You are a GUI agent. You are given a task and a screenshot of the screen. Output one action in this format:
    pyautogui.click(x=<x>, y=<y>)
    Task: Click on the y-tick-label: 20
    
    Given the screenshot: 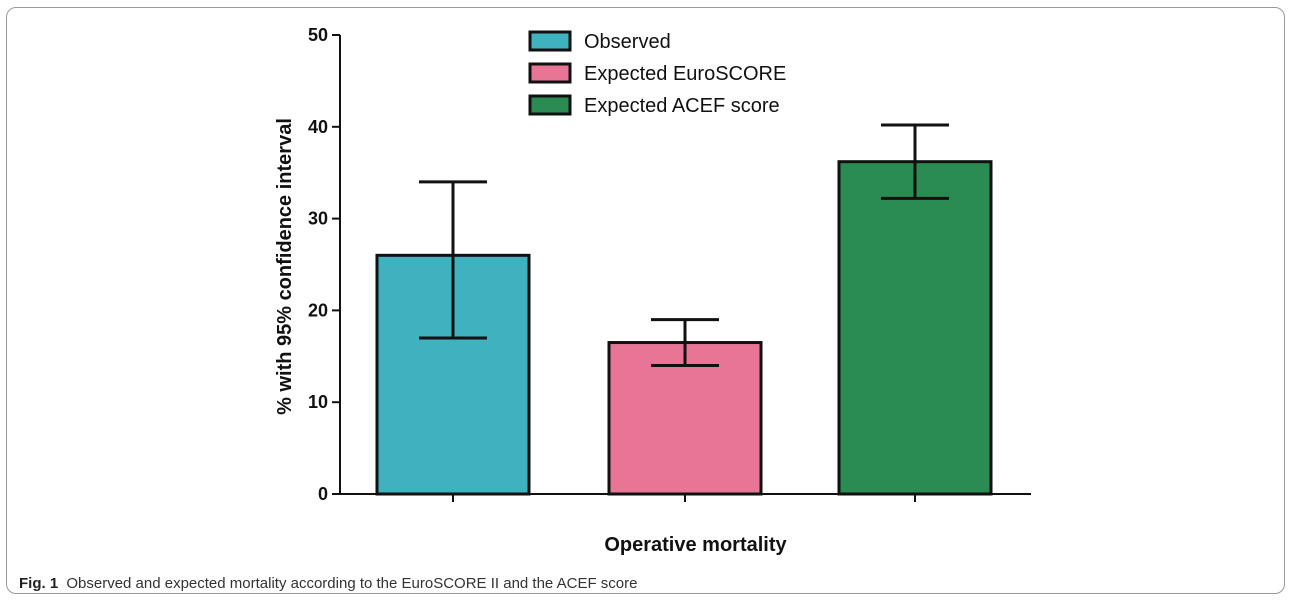 What is the action you would take?
    pyautogui.click(x=318, y=310)
    